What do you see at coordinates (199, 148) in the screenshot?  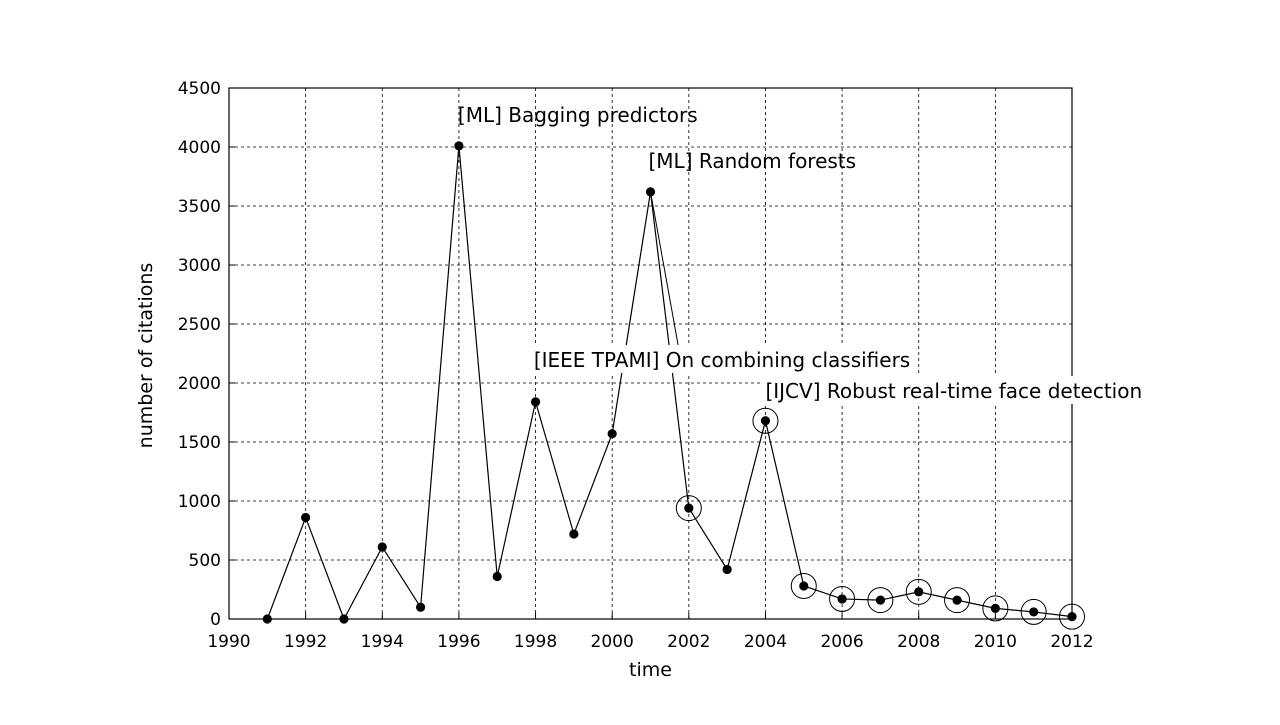 I see `y-tick-label: 4000` at bounding box center [199, 148].